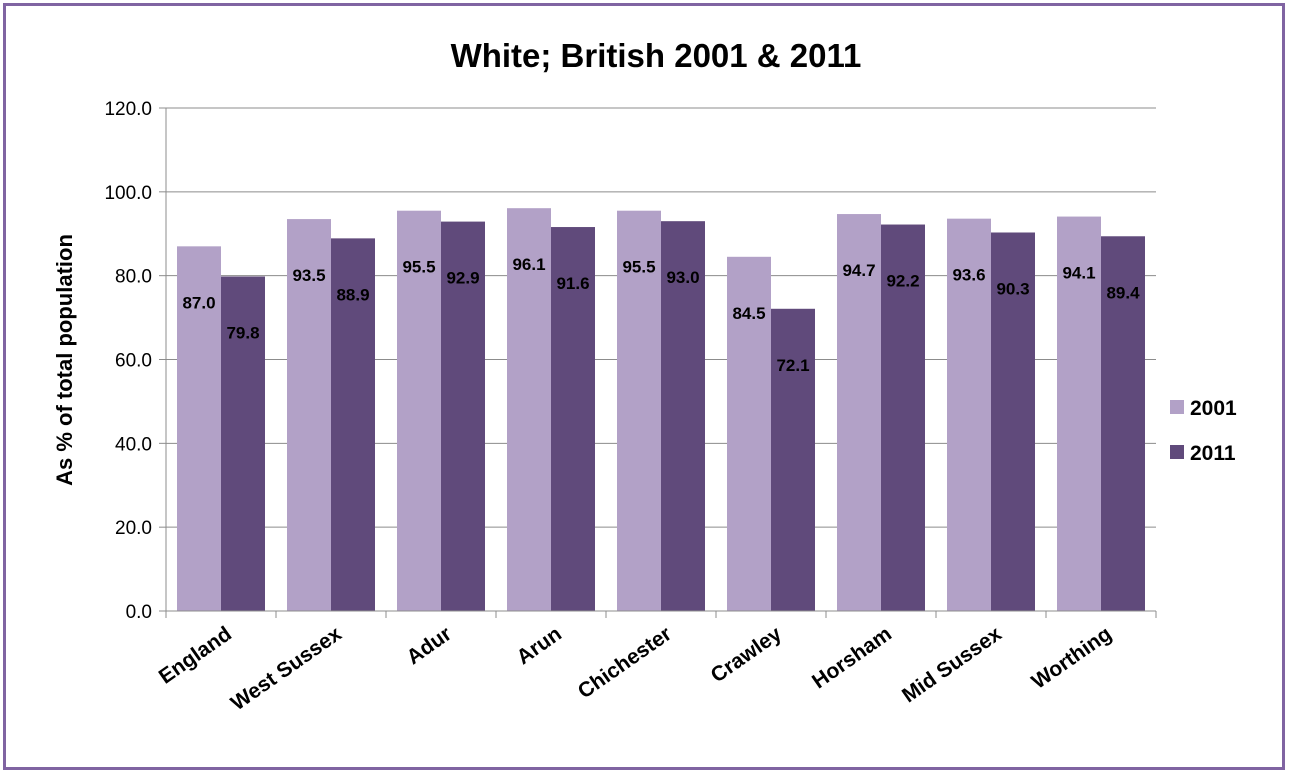  What do you see at coordinates (746, 654) in the screenshot?
I see `x-tick-label-crawley: Crawley` at bounding box center [746, 654].